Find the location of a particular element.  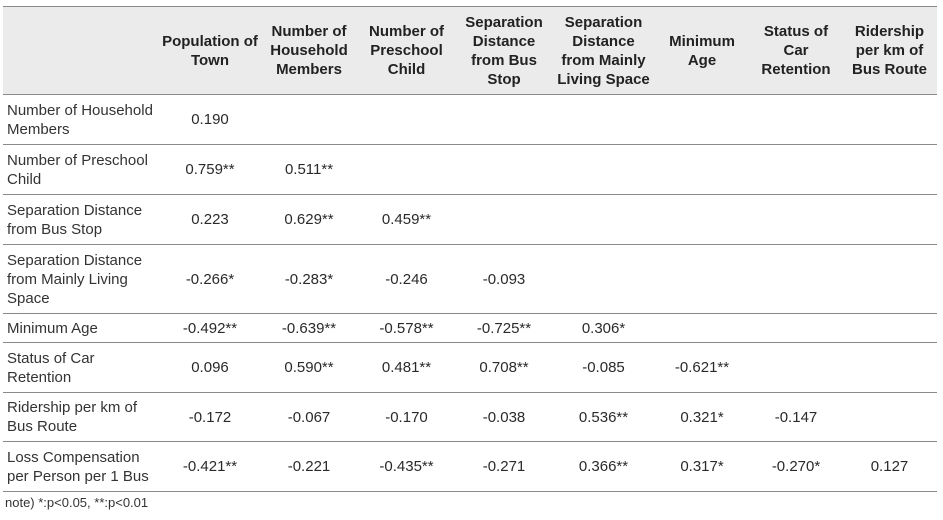

table-cell: 0.190 is located at coordinates (210, 119).